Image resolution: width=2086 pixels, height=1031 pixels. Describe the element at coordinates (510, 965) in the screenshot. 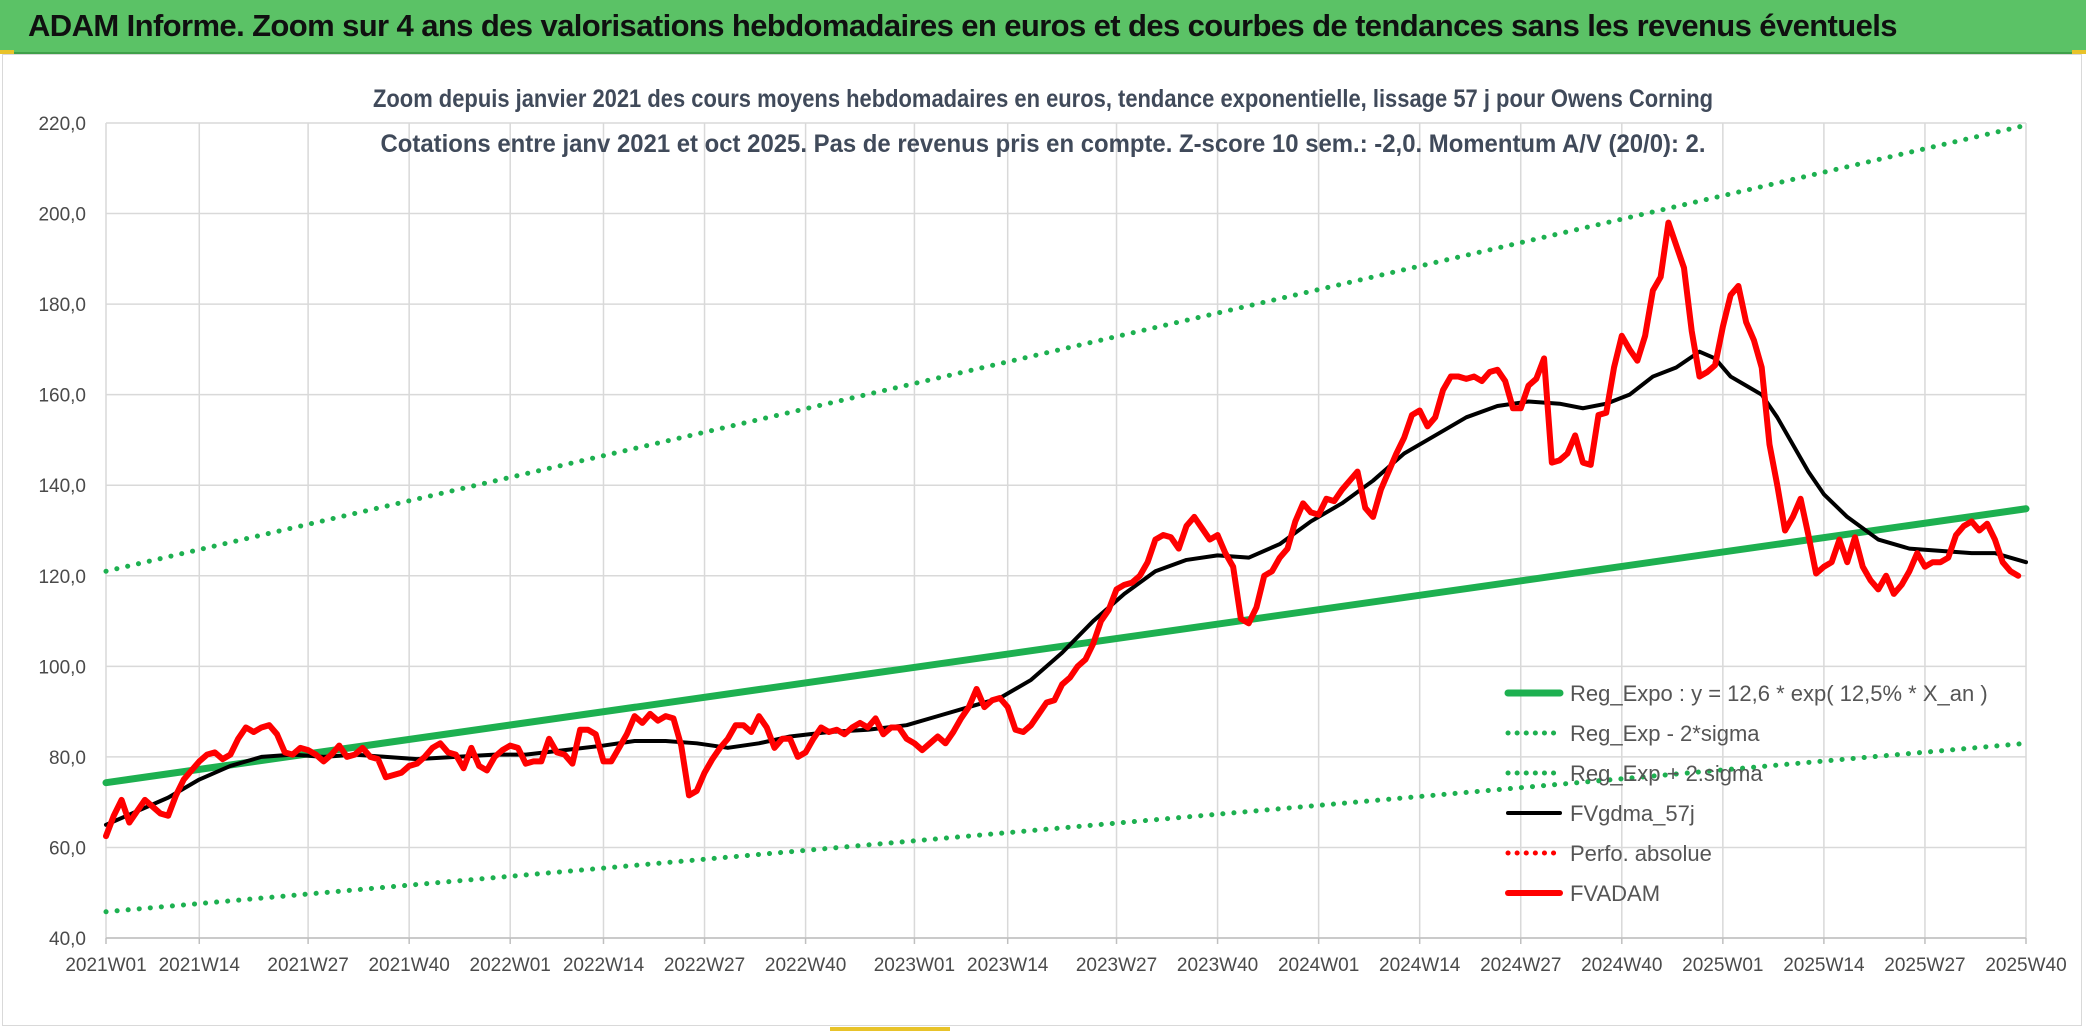

I see `x-tick-label: 2022W01` at that location.